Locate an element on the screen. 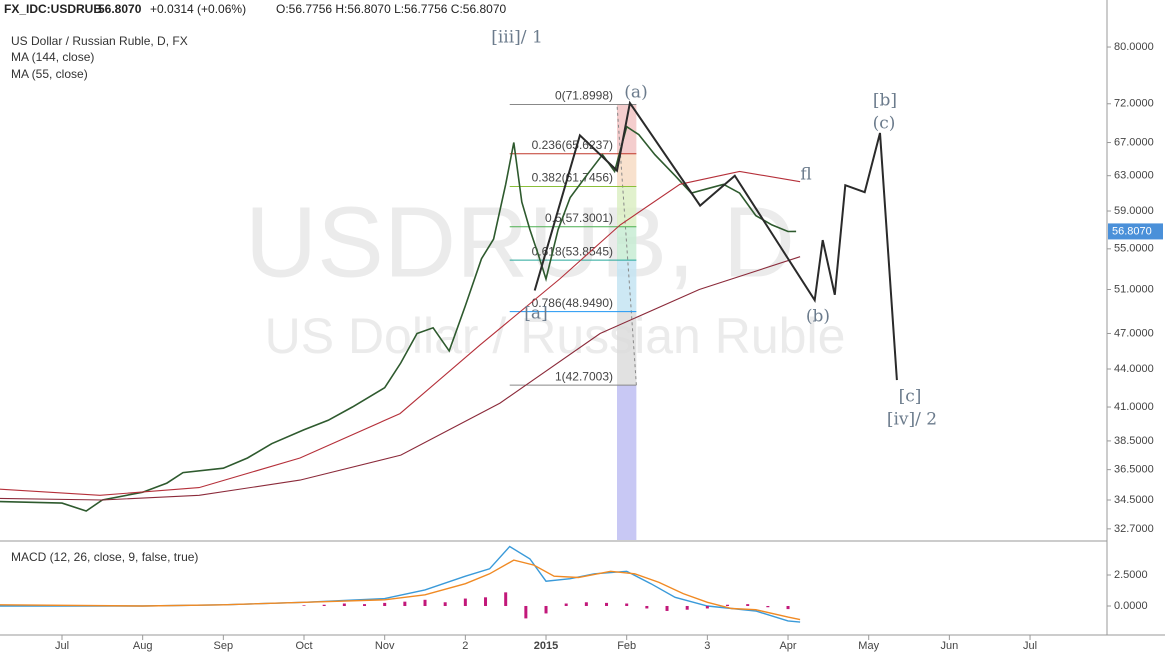  y-tick-label: 47.0000 is located at coordinates (1134, 333).